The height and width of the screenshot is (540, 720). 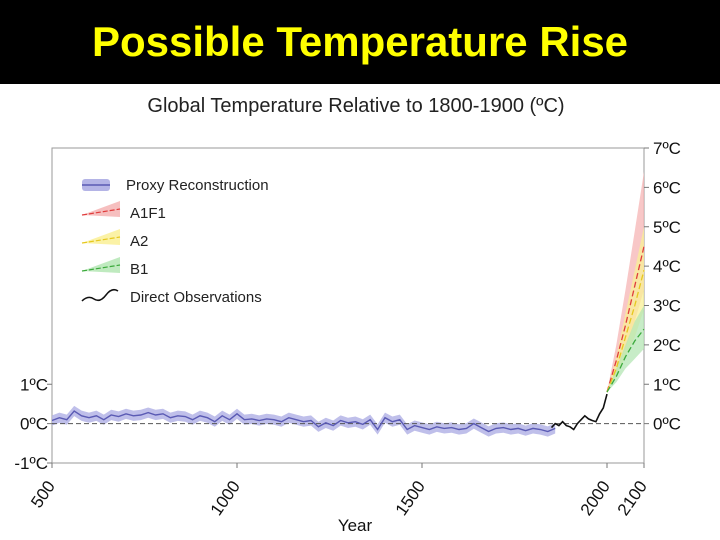 What do you see at coordinates (303, 421) in the screenshot?
I see `proxy-reconstruction-line` at bounding box center [303, 421].